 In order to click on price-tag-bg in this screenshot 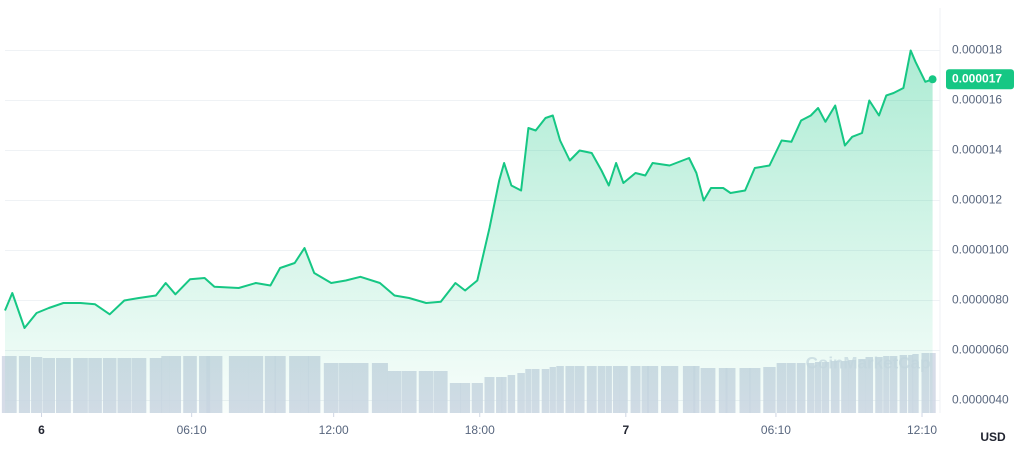, I will do `click(980, 79)`.